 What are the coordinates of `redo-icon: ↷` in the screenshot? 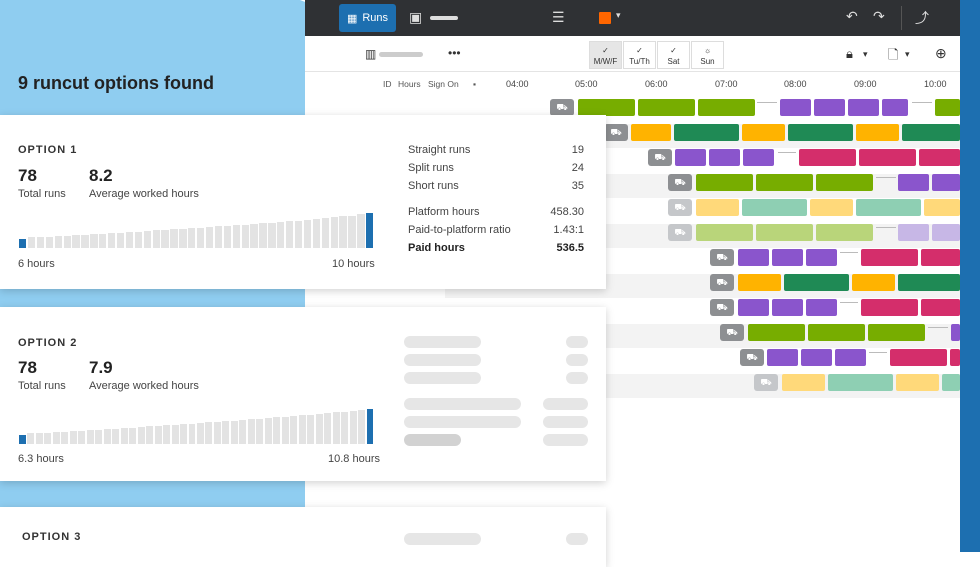 It's located at (879, 16).